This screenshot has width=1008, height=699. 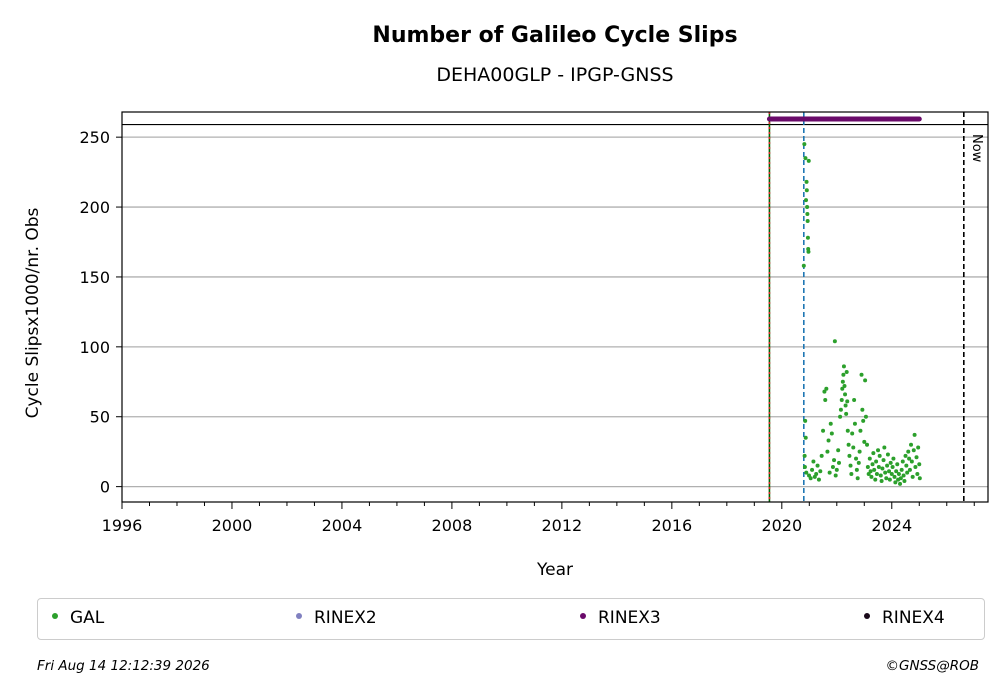 I want to click on legend: GAL RINEX2 RINEX3 RINEX4, so click(x=511, y=619).